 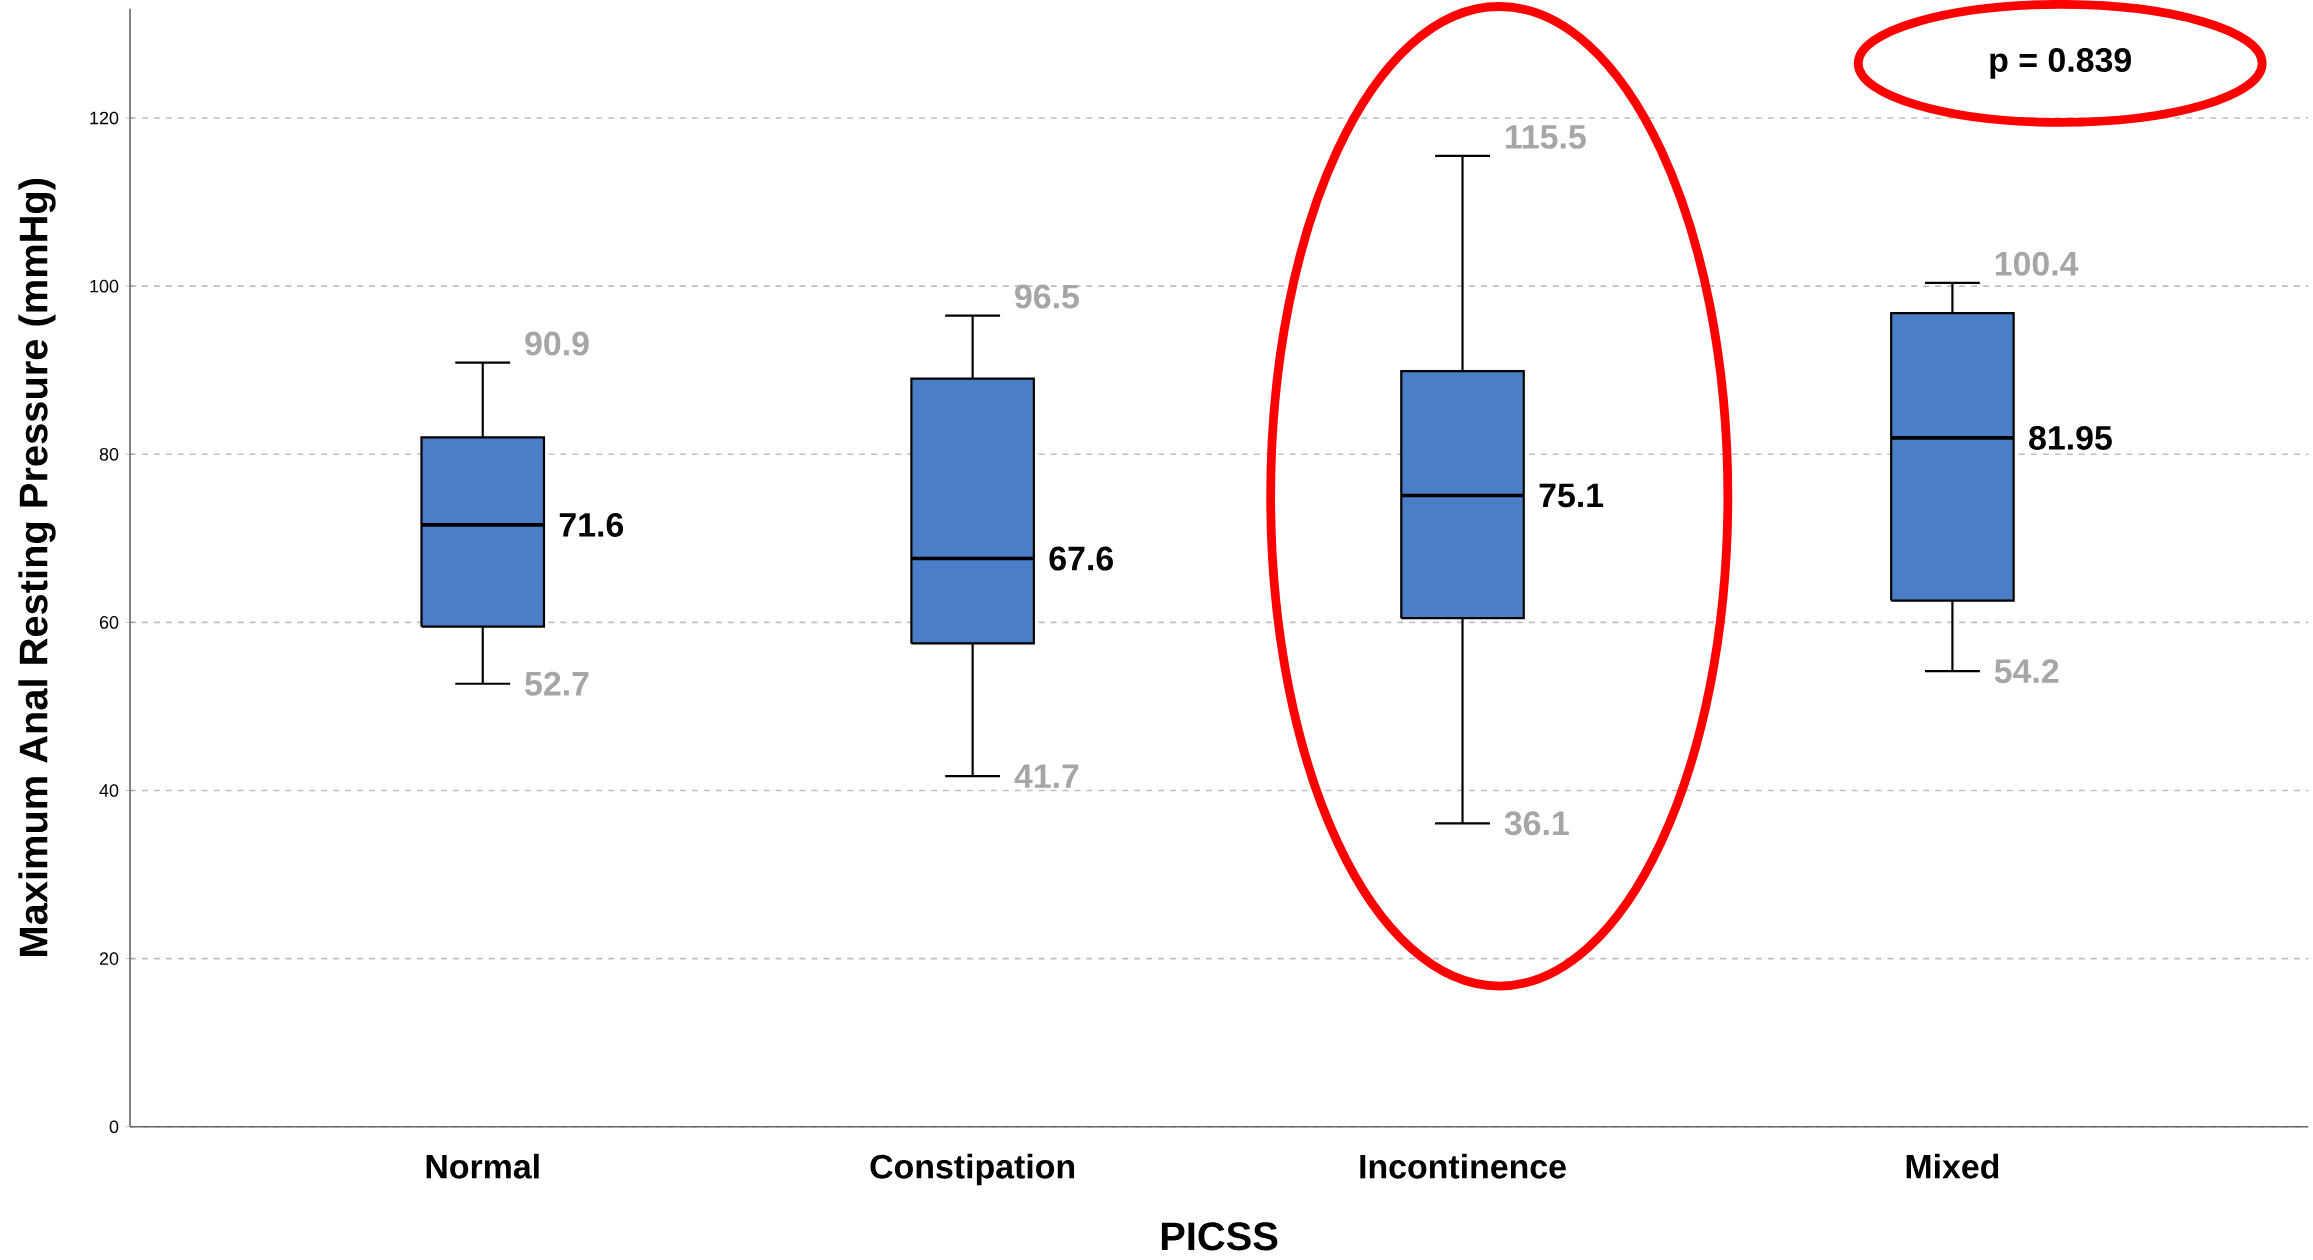 I want to click on x-tick-label: Constipation, so click(x=972, y=1169).